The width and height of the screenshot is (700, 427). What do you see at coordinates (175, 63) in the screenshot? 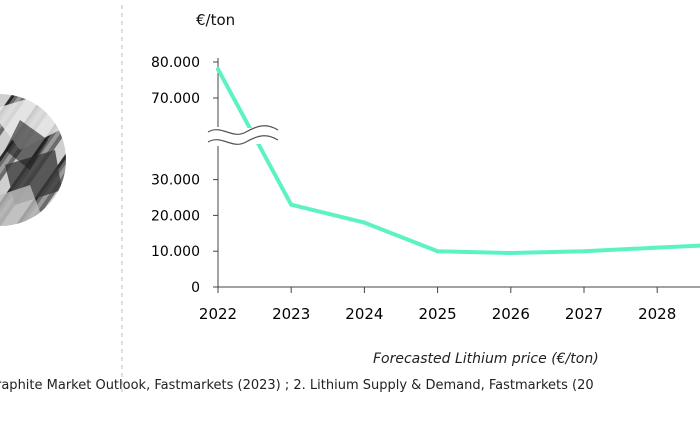
I see `y-tick-label: 80.000` at bounding box center [175, 63].